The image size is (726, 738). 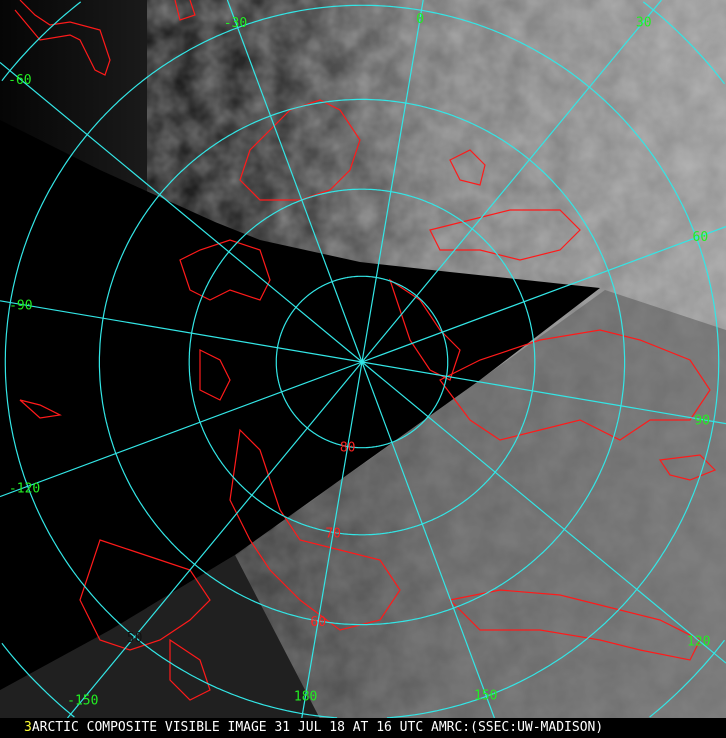 What do you see at coordinates (318, 622) in the screenshot?
I see `latitude-label: 60` at bounding box center [318, 622].